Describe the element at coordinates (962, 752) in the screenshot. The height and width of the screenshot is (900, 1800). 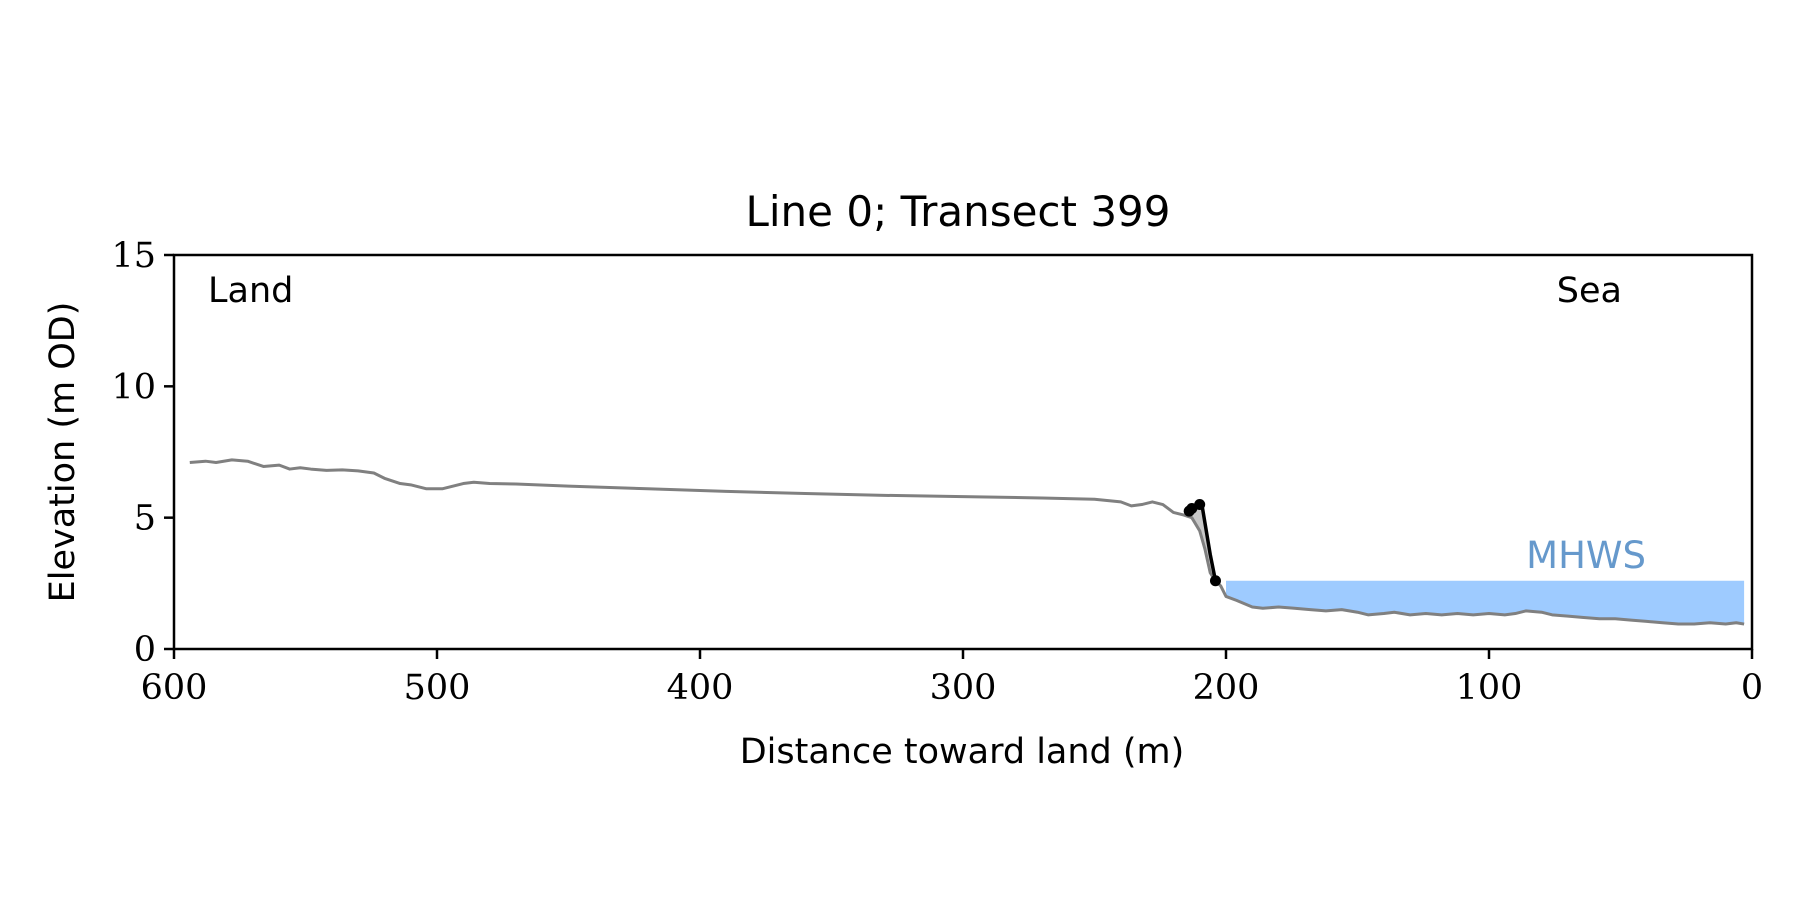
I see `x-axis-label: Distance toward land (m)` at that location.